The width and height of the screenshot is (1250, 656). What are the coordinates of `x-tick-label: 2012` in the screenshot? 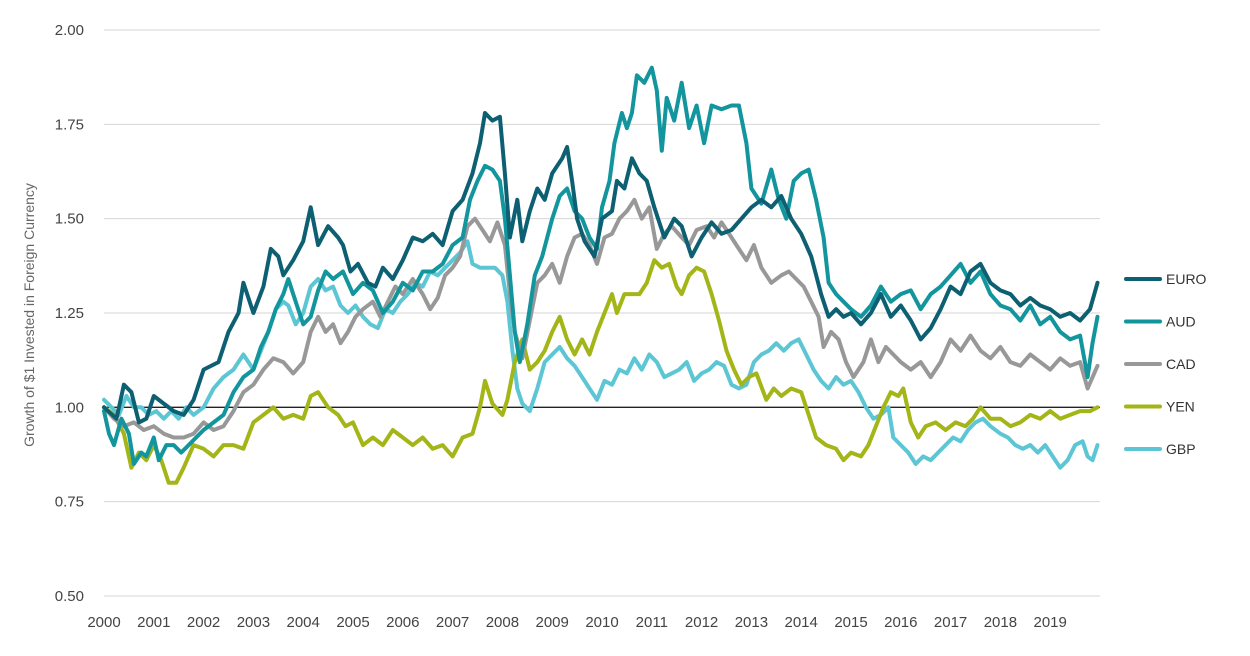 It's located at (701, 622).